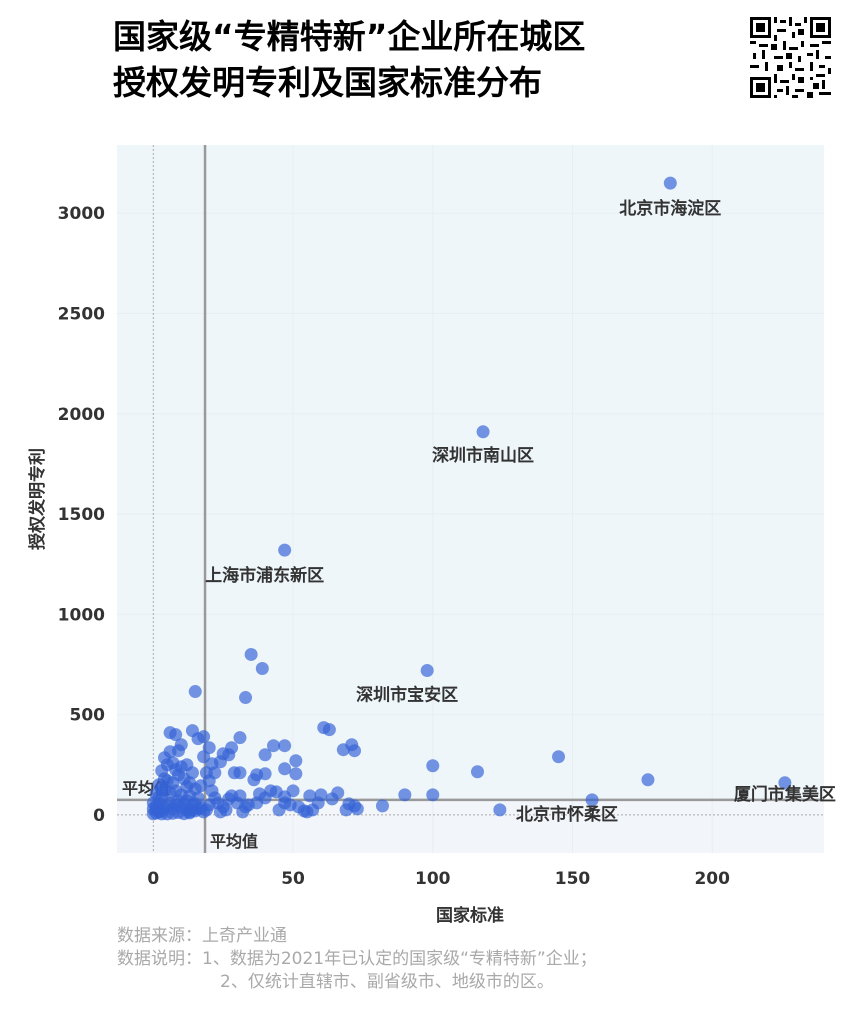 Image resolution: width=864 pixels, height=1012 pixels. I want to click on x-axis-ticks: 0 50 100 150 200, so click(438, 879).